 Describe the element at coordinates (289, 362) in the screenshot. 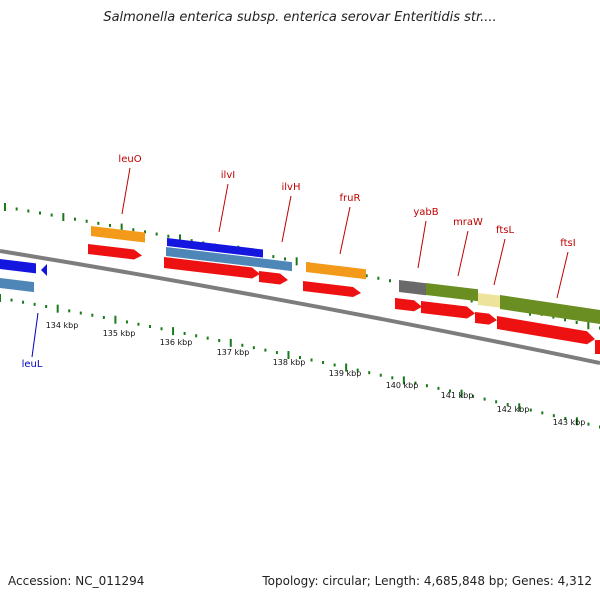

I see `scale-label: 138 kbp` at that location.